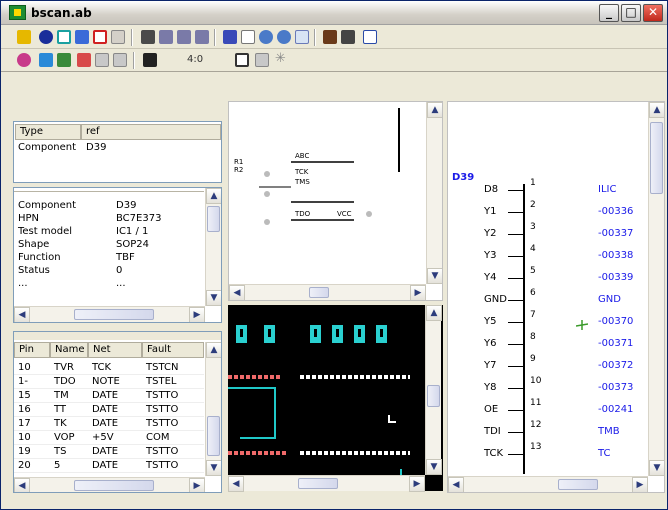 The image size is (668, 510). I want to click on info-icon, so click(46, 37).